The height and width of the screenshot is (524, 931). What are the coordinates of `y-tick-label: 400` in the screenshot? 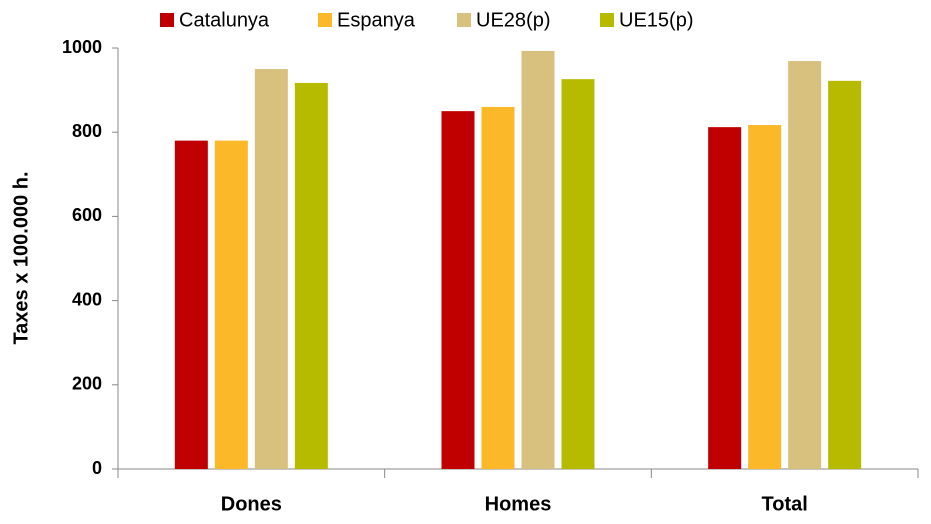 It's located at (87, 299).